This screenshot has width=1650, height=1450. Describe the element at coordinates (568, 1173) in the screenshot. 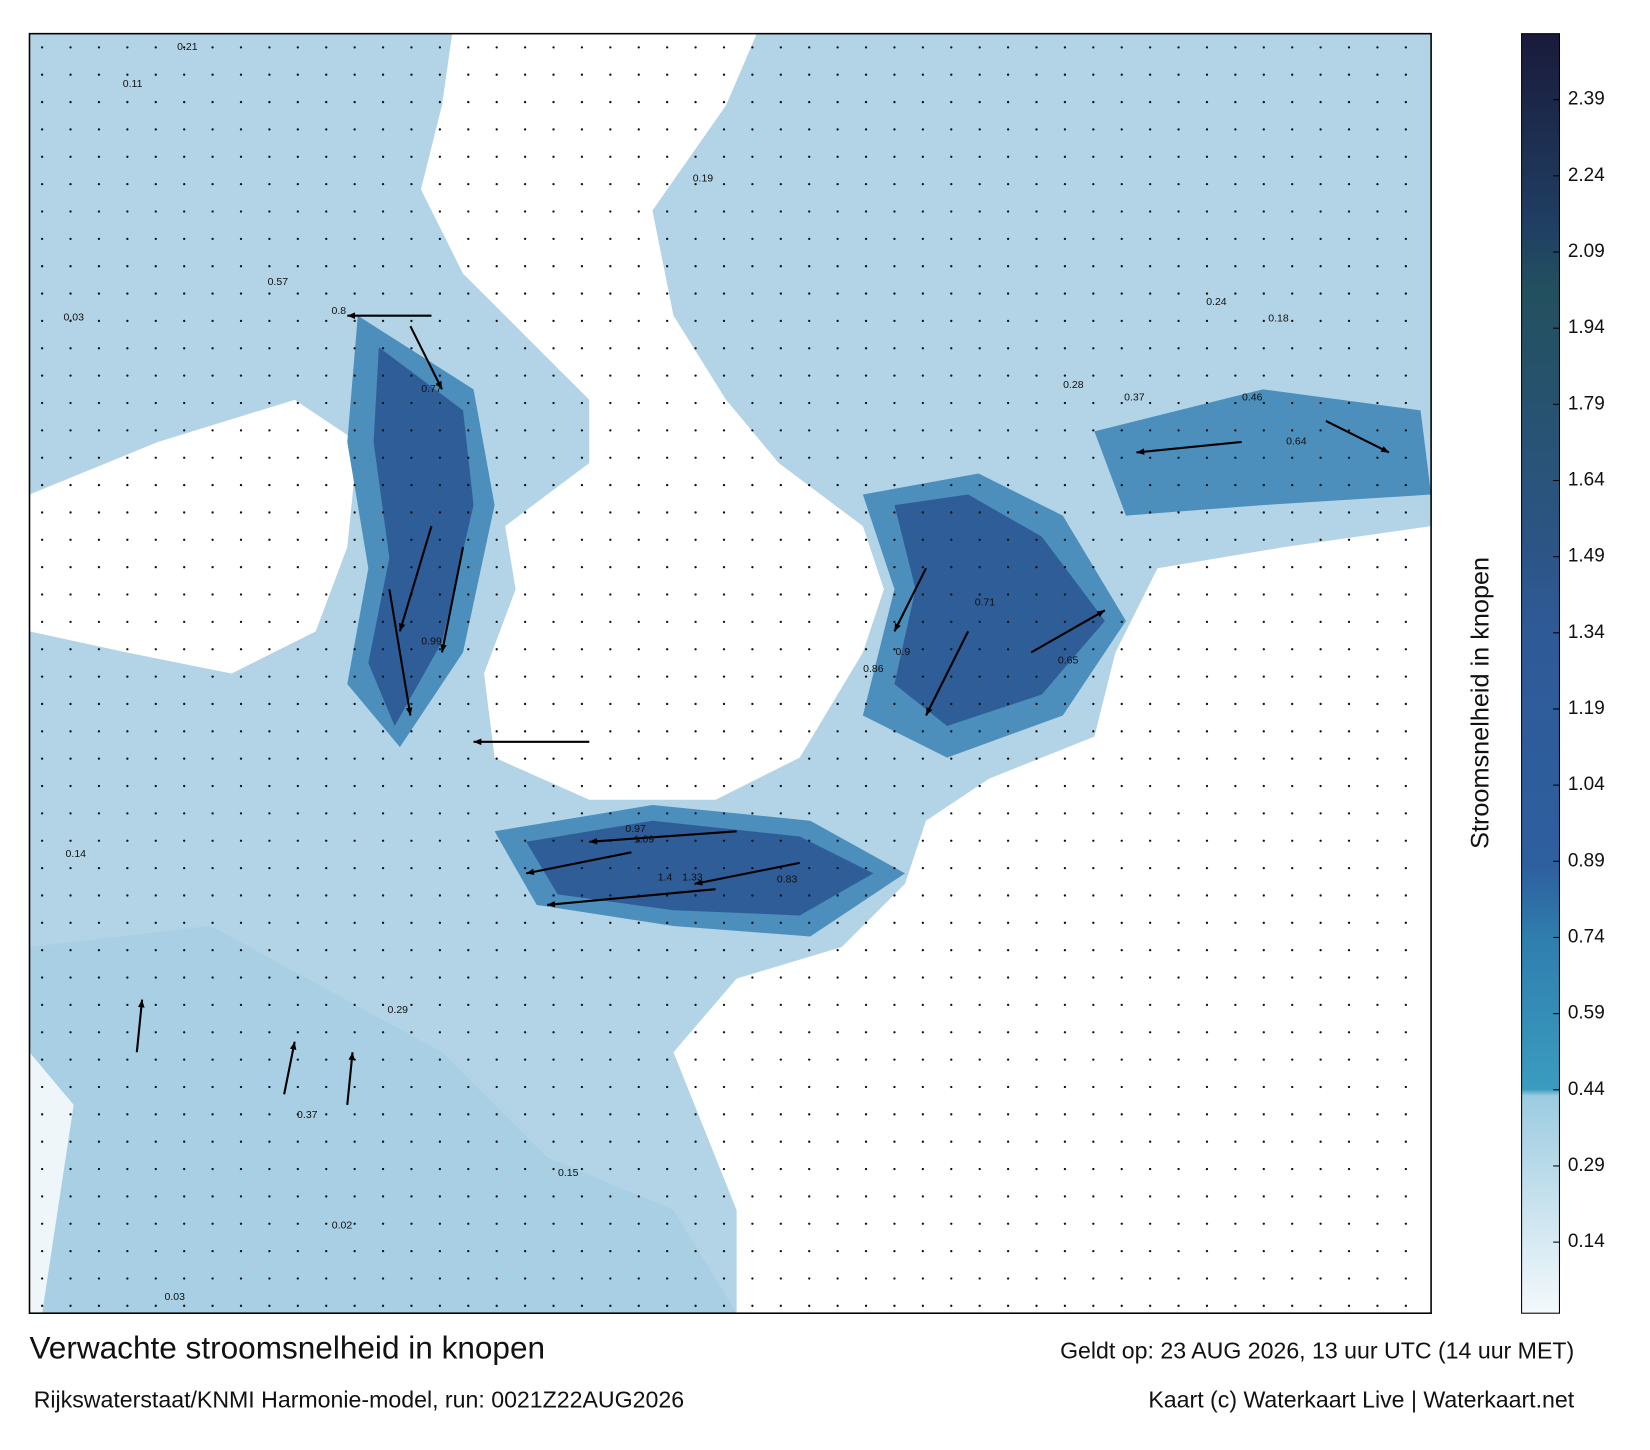

I see `speed-label: 0.15` at that location.